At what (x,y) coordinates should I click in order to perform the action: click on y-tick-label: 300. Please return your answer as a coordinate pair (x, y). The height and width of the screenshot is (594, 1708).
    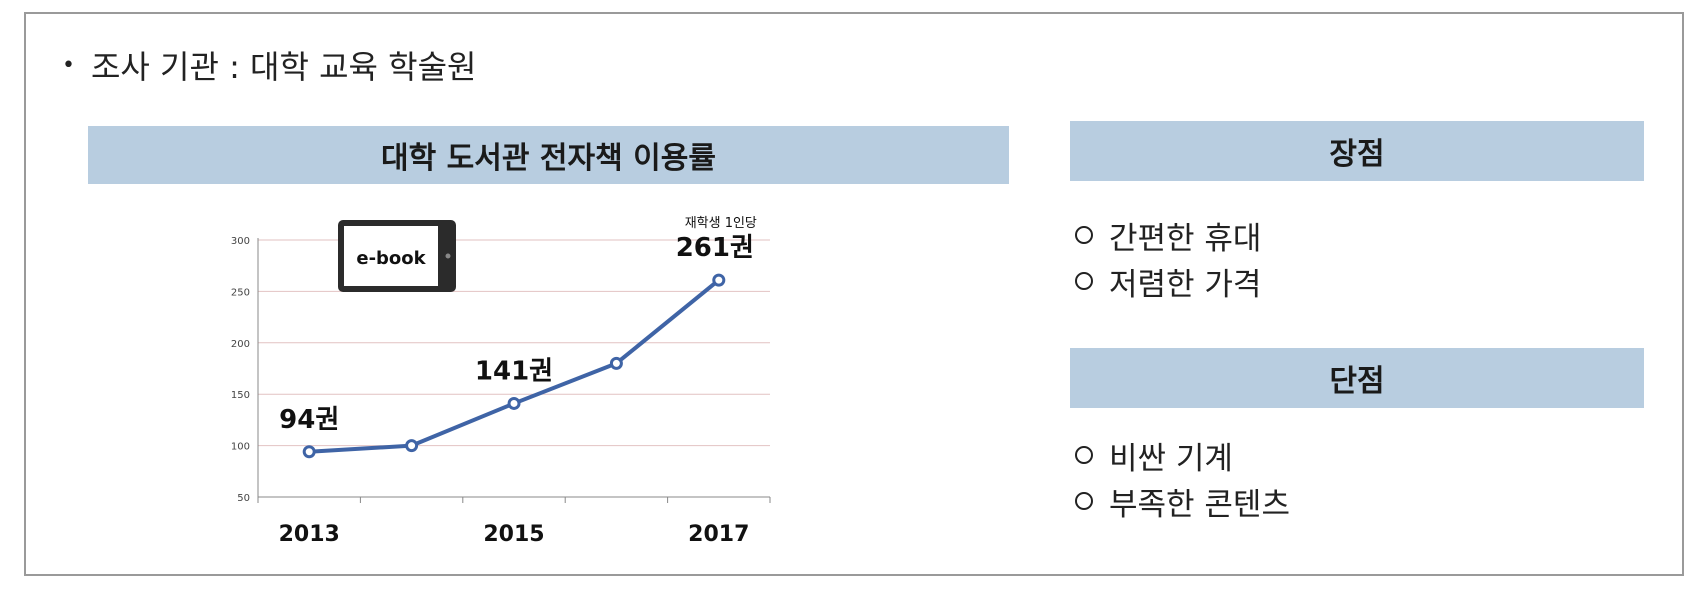
    Looking at the image, I should click on (240, 241).